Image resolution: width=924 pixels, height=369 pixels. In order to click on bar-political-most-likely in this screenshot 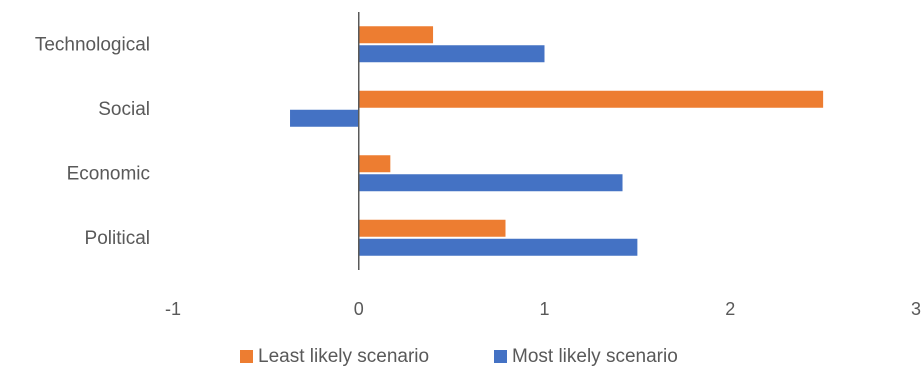, I will do `click(498, 247)`.